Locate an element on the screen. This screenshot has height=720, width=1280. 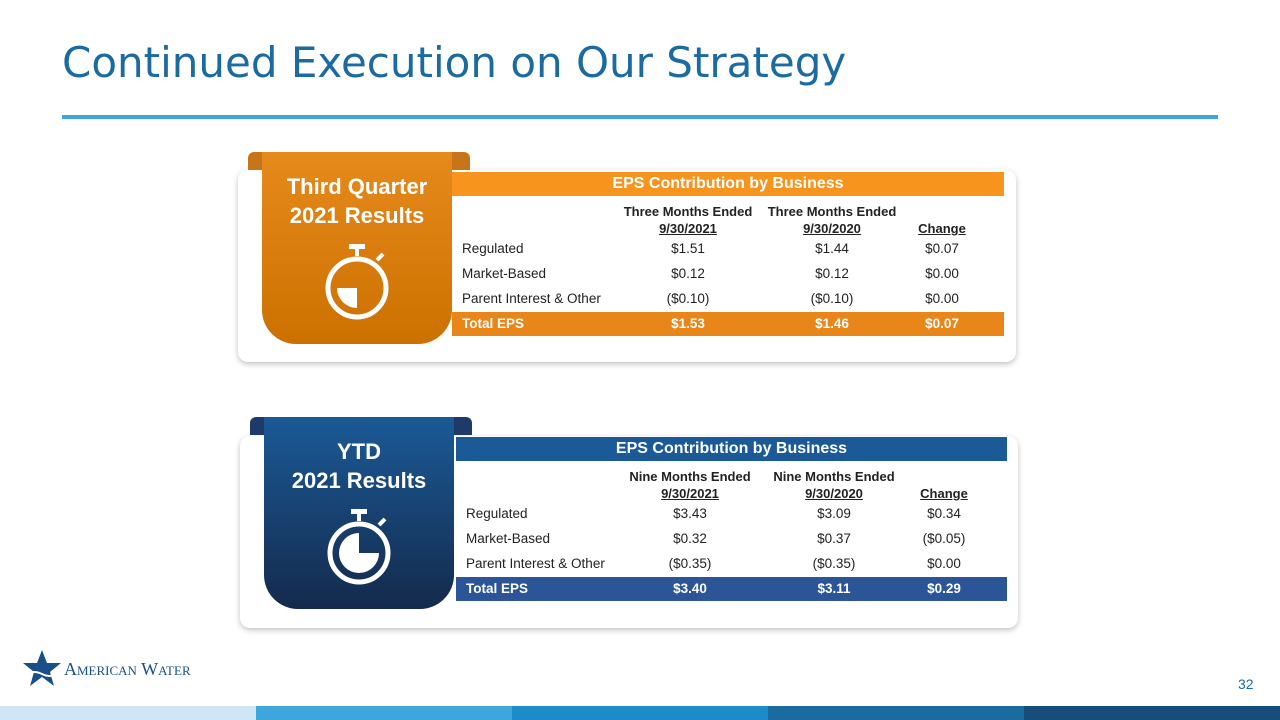
column-header: Three Months Ended 9/30/2020 is located at coordinates (832, 220).